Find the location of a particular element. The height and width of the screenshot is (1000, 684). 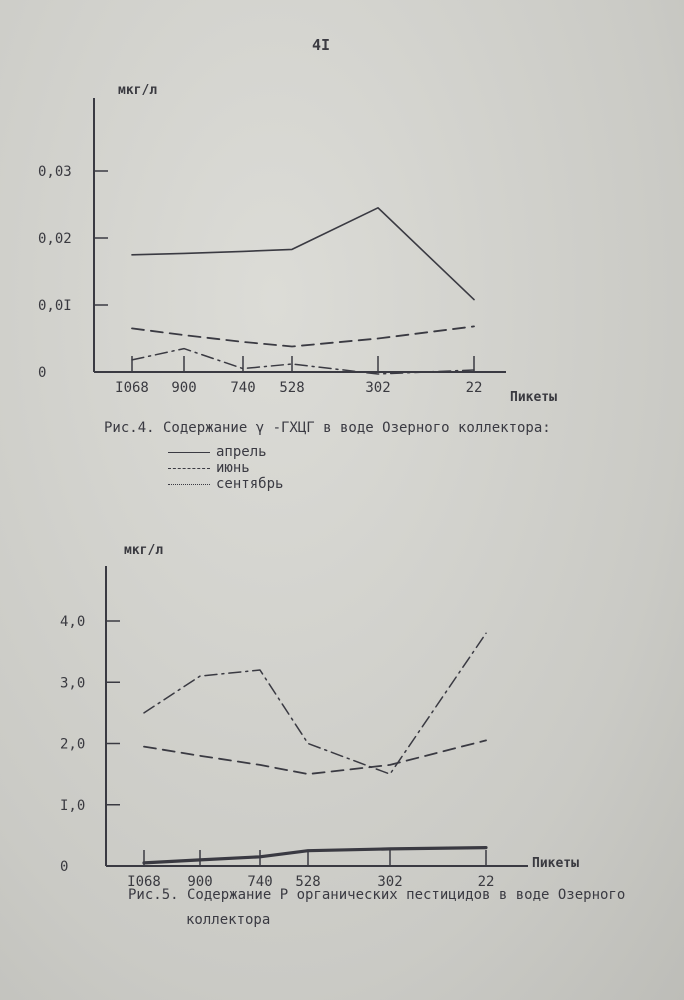

legend-item-september: сентябрь is located at coordinates (225, 484).